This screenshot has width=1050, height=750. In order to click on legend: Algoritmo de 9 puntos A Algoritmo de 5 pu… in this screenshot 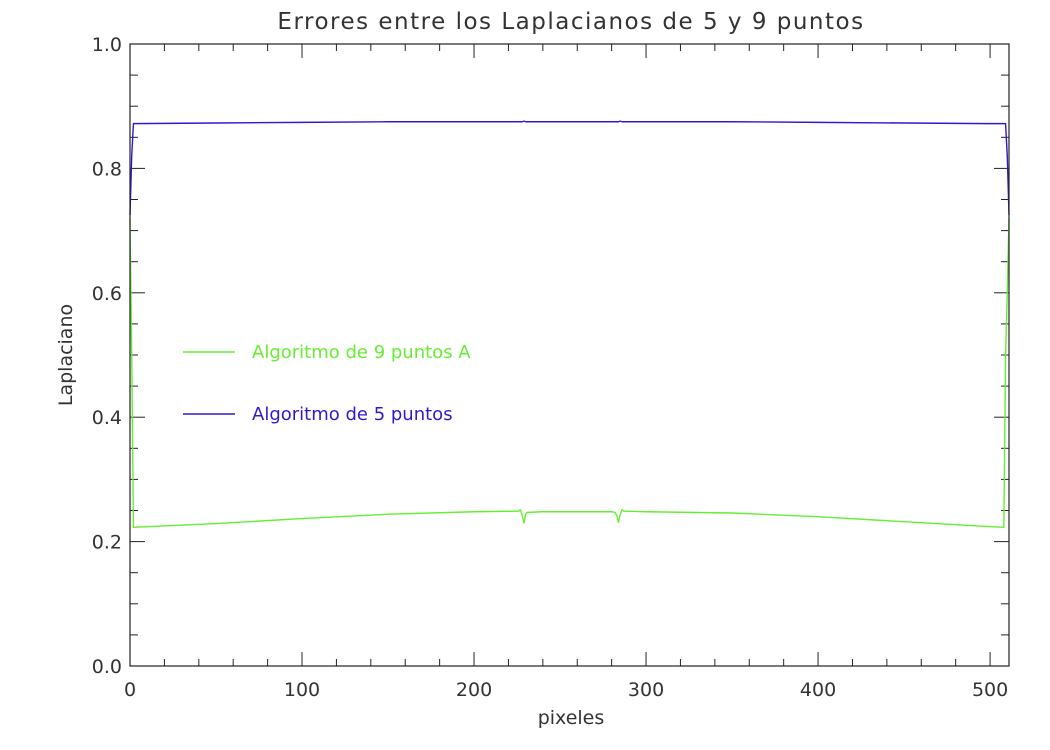, I will do `click(327, 383)`.